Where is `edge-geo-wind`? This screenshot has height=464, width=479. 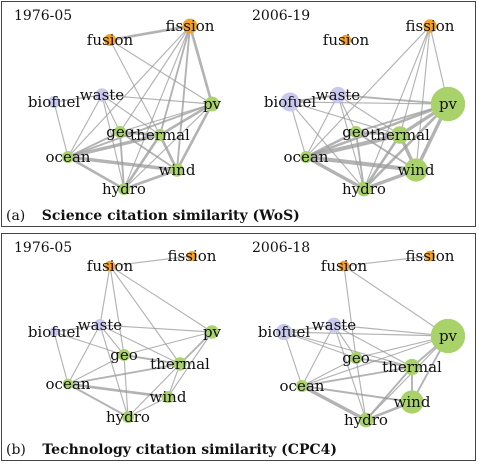 edge-geo-wind is located at coordinates (386, 151).